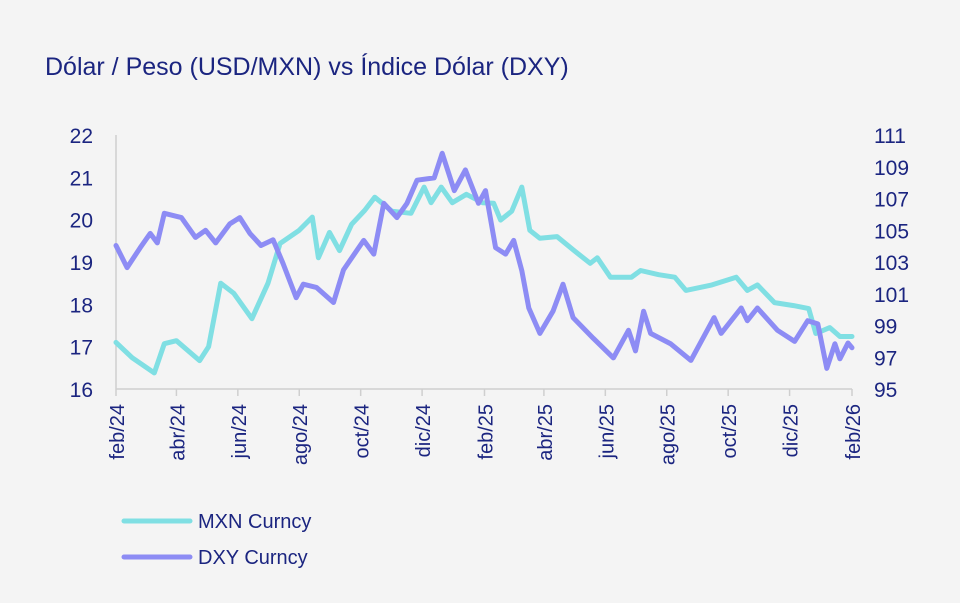  Describe the element at coordinates (607, 432) in the screenshot. I see `x-tick-label: jun/25` at that location.